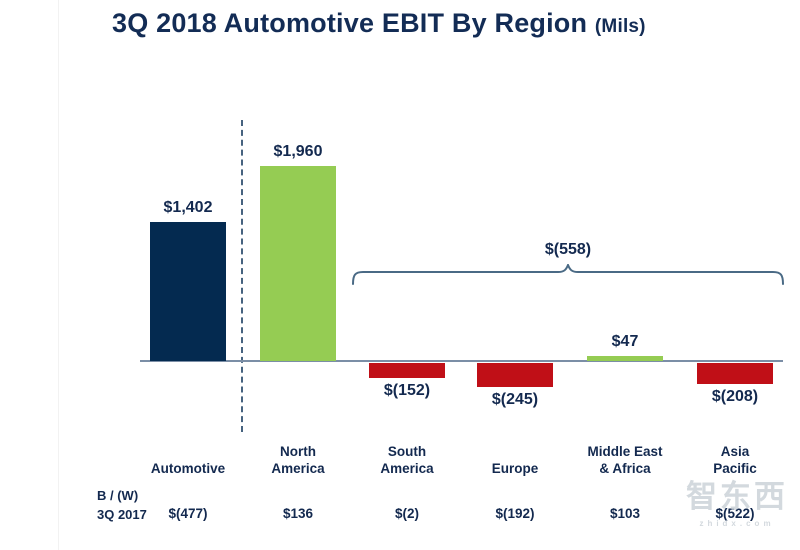  What do you see at coordinates (461, 361) in the screenshot?
I see `zero-axis-line` at bounding box center [461, 361].